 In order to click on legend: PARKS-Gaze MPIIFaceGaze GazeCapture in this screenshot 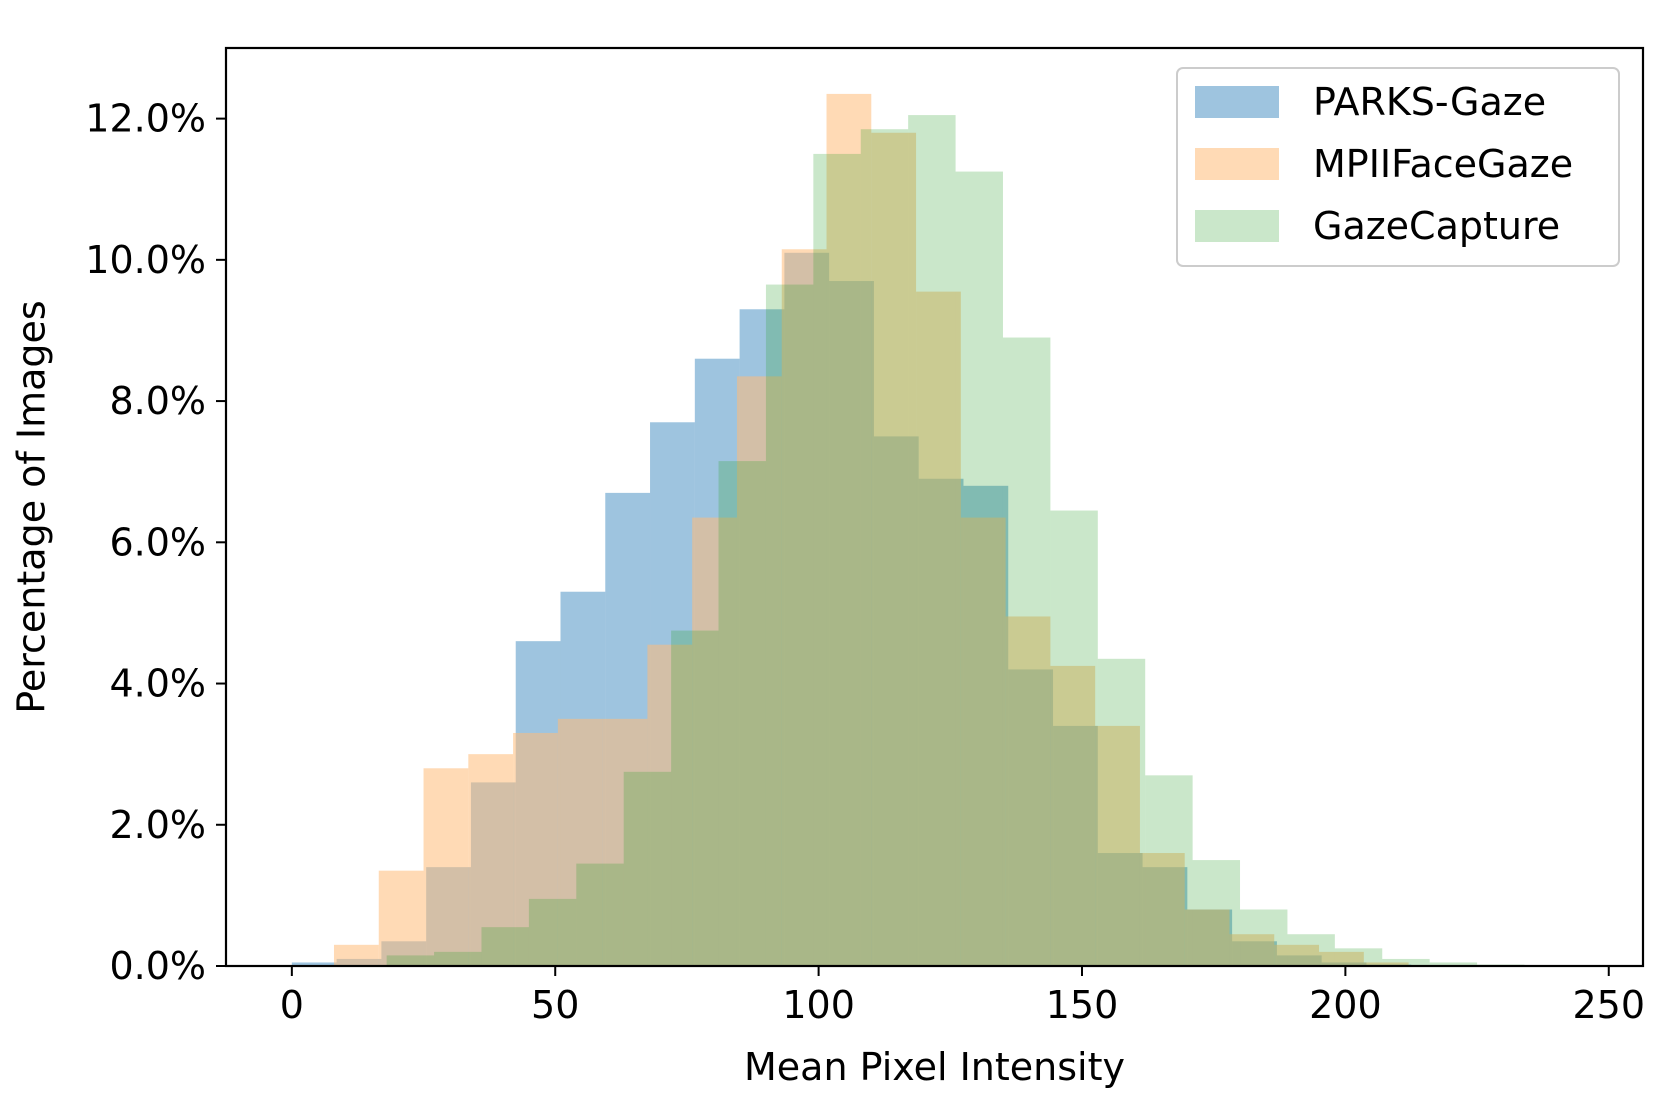, I will do `click(1398, 167)`.